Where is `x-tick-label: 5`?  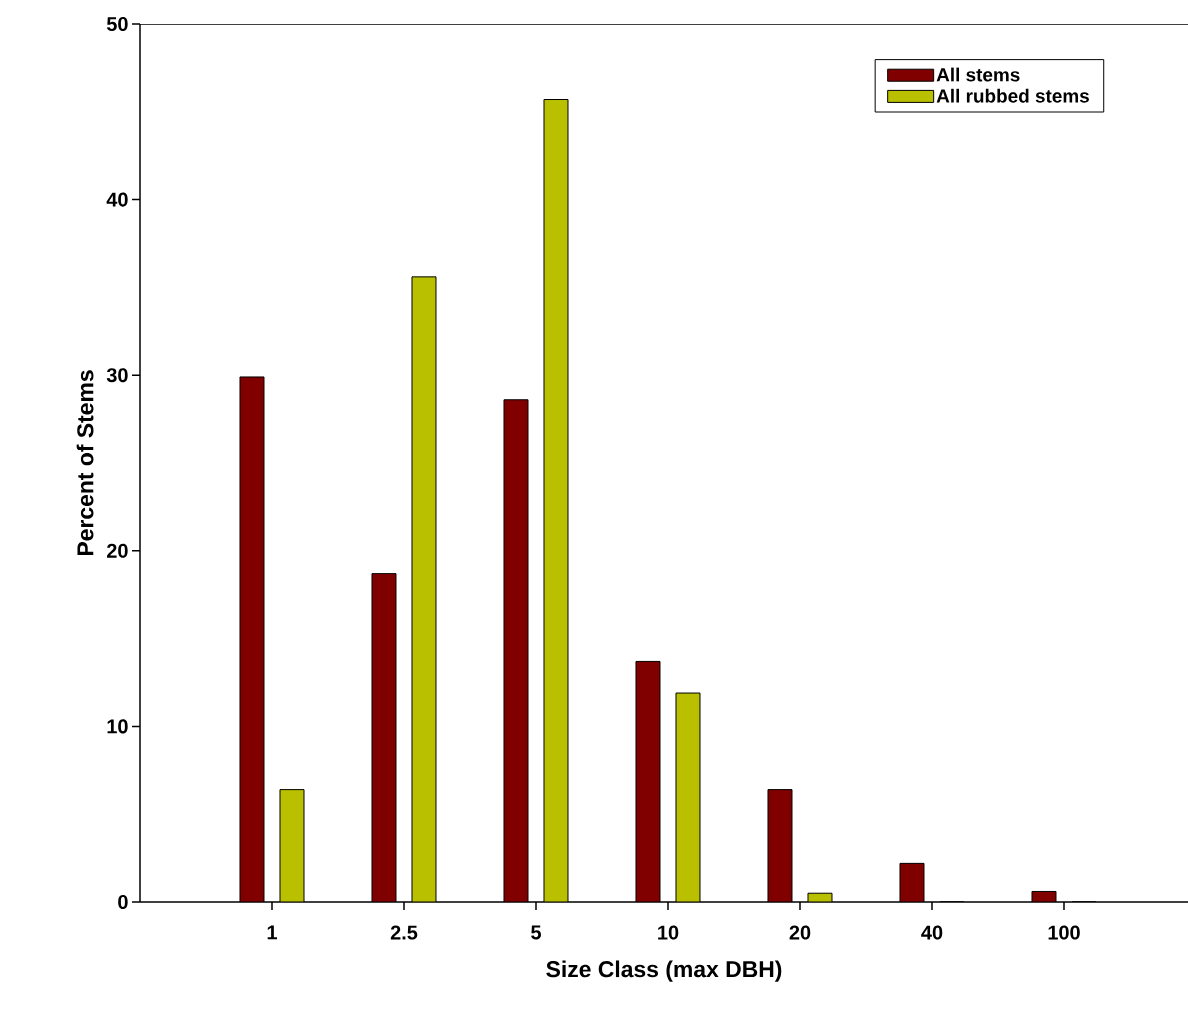
x-tick-label: 5 is located at coordinates (536, 932).